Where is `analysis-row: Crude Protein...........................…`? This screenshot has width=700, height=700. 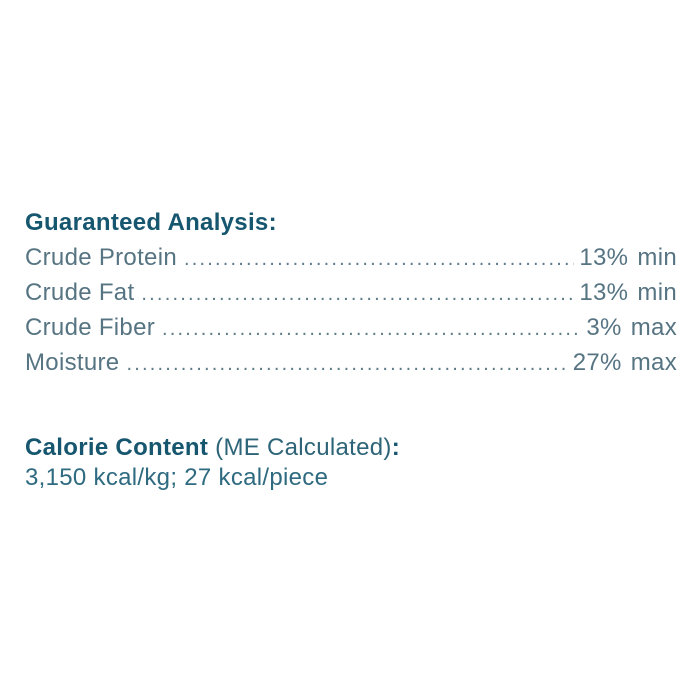 analysis-row: Crude Protein...........................… is located at coordinates (351, 258).